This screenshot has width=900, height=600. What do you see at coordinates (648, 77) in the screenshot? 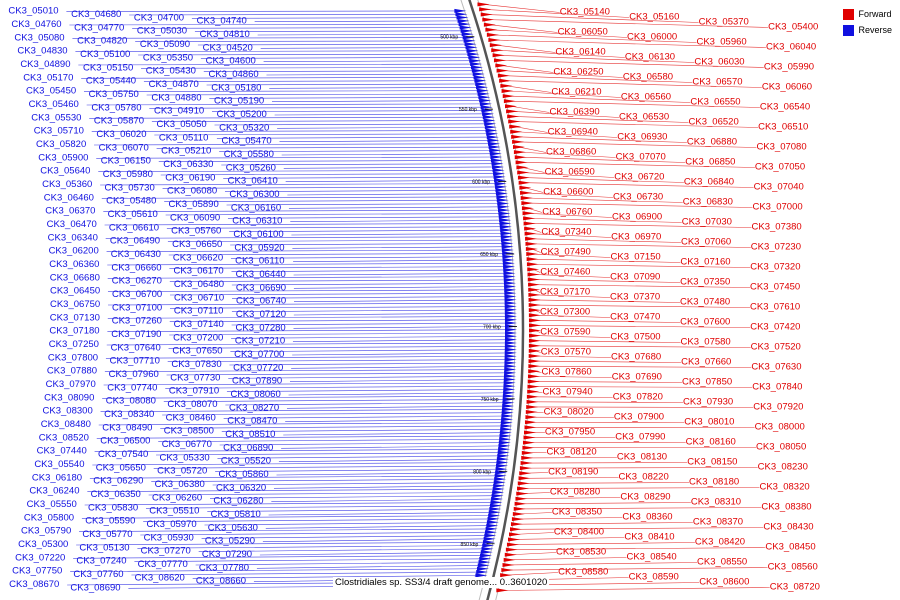
I see `gene-label: CK3_06580` at bounding box center [648, 77].